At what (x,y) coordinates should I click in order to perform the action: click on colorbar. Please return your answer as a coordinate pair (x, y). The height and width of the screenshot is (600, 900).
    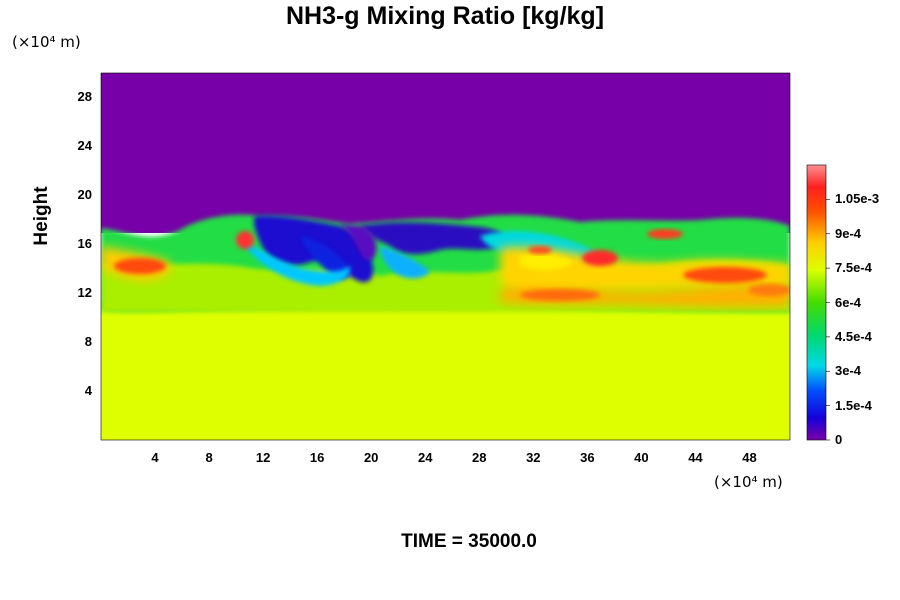
    Looking at the image, I should click on (816, 302).